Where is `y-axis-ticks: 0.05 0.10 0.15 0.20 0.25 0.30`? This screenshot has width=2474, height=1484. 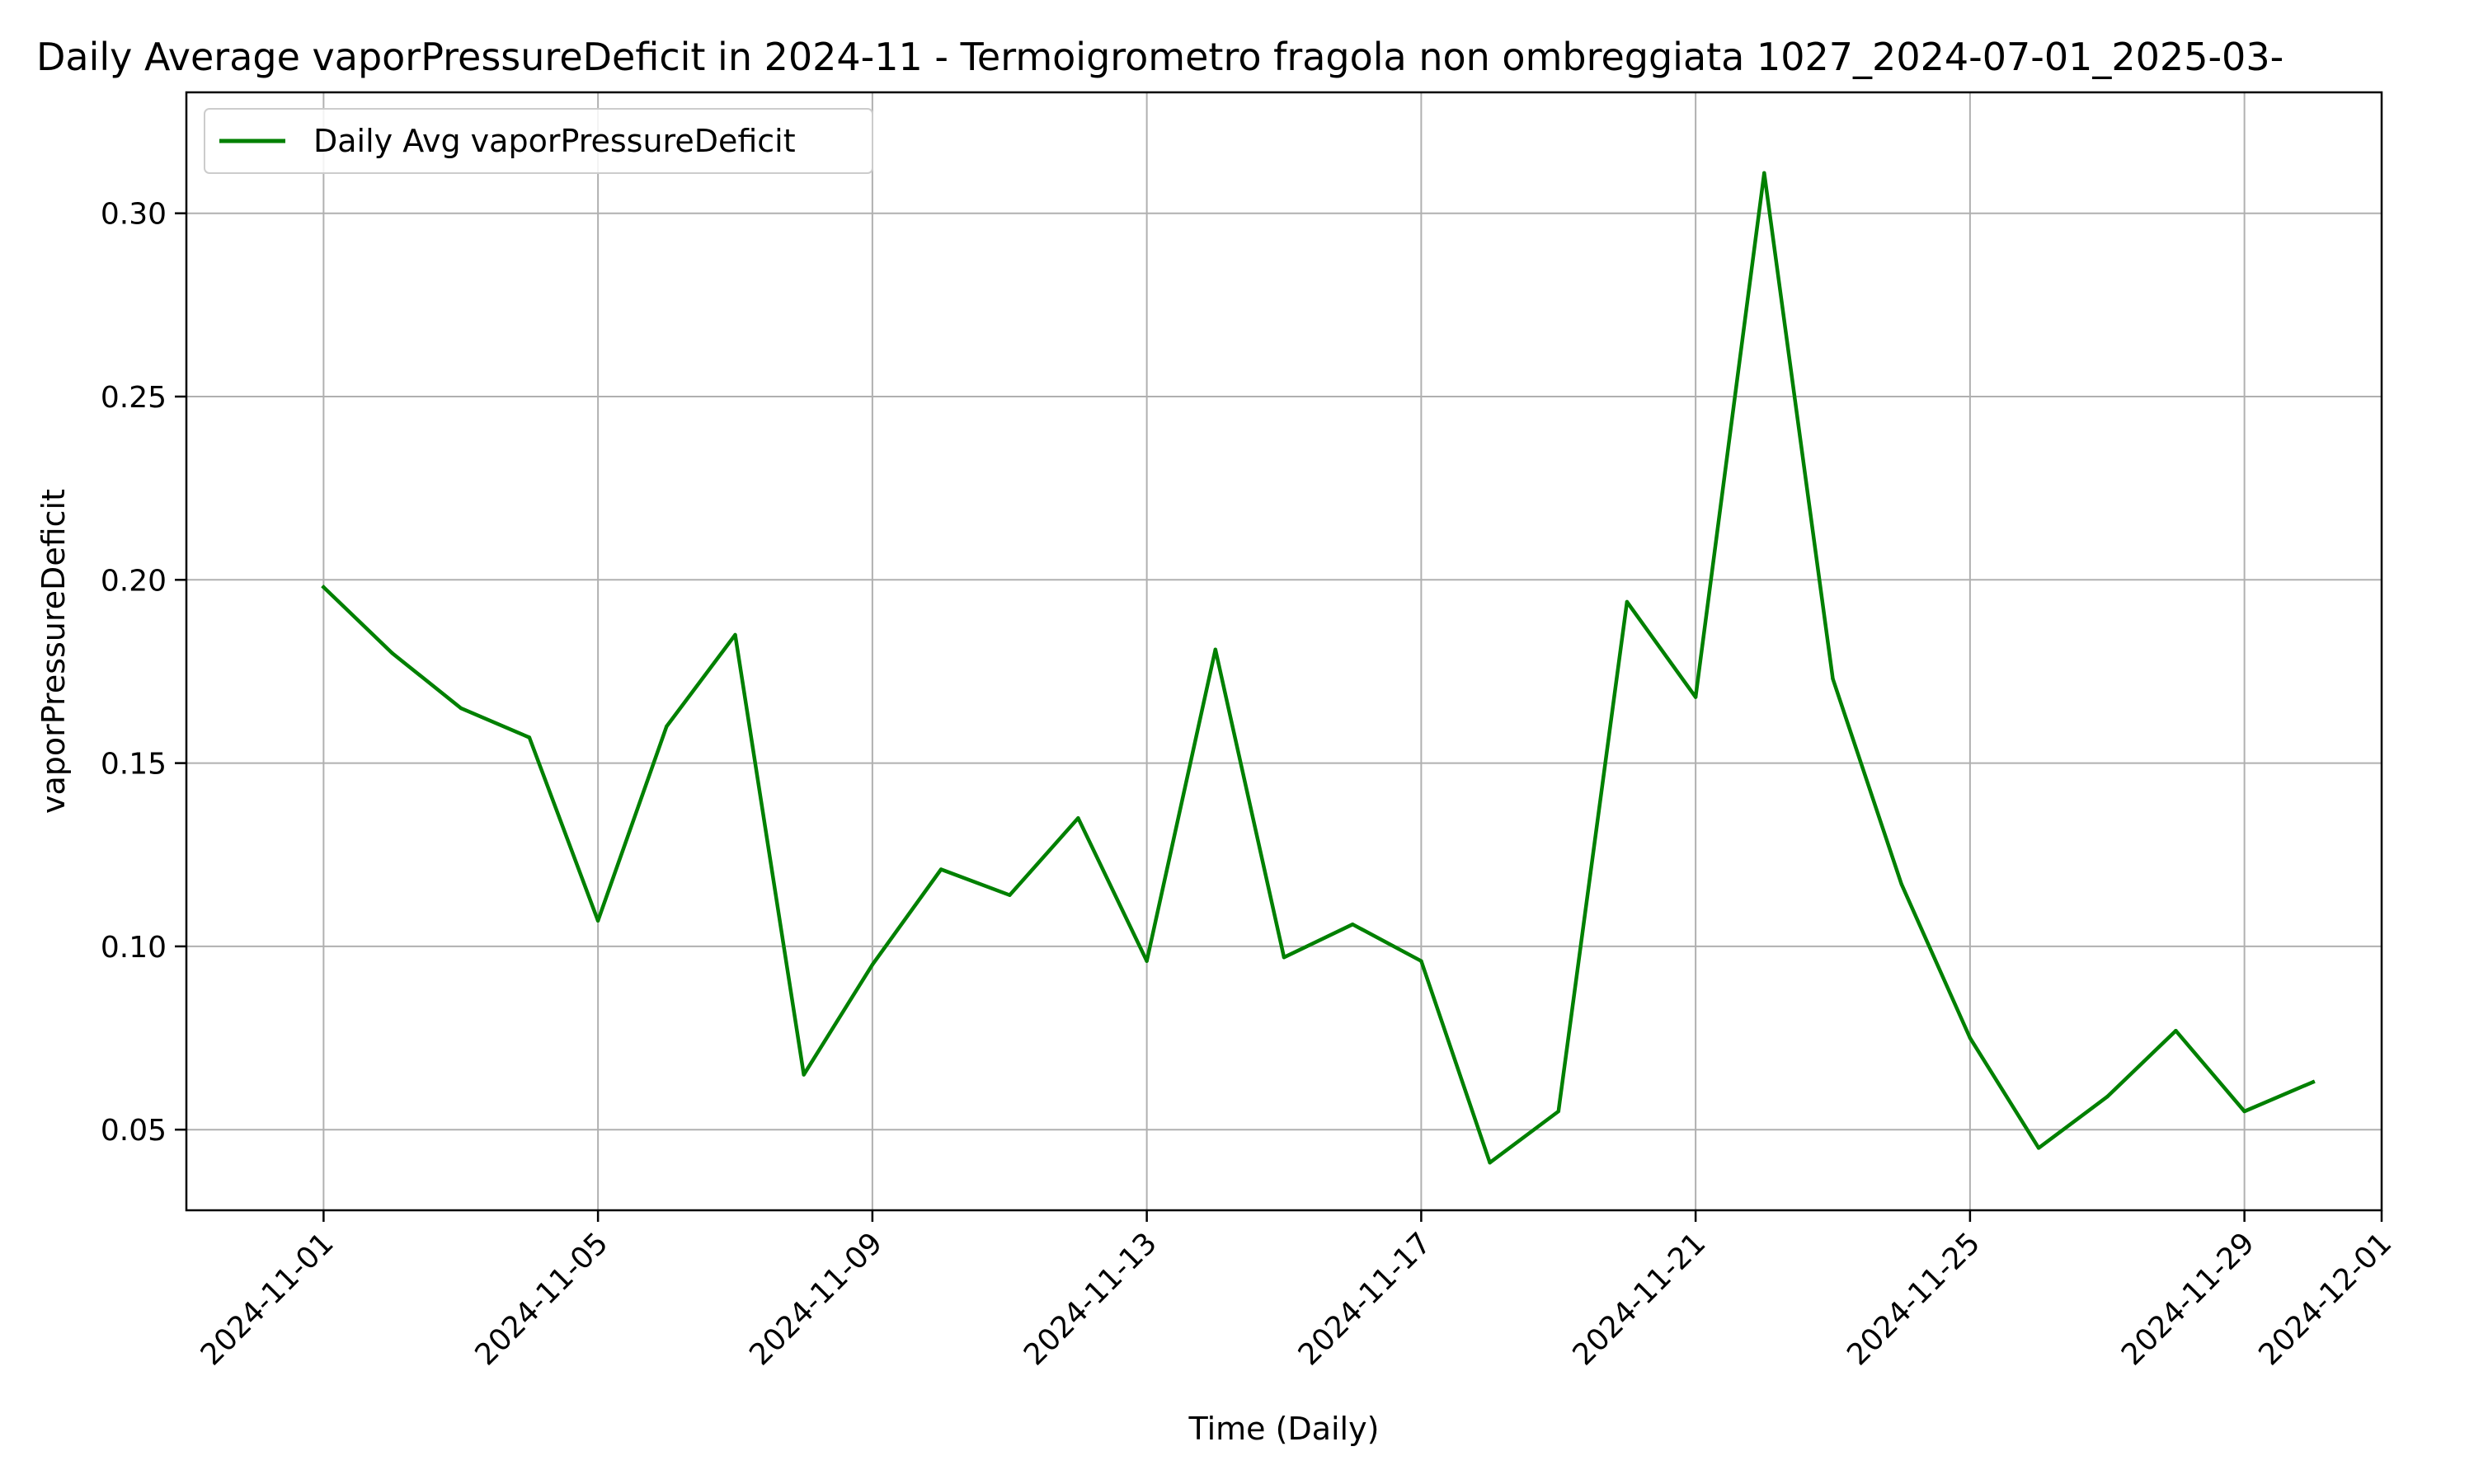 y-axis-ticks: 0.05 0.10 0.15 0.20 0.25 0.30 is located at coordinates (143, 673).